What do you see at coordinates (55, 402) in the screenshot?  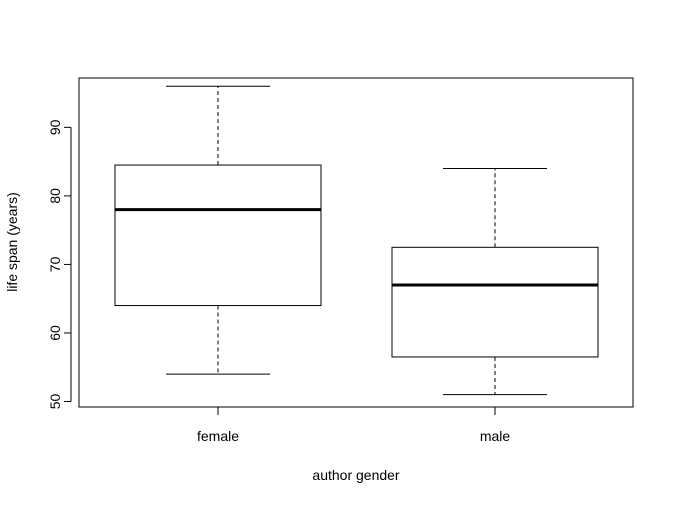 I see `y-tick-label: 50` at bounding box center [55, 402].